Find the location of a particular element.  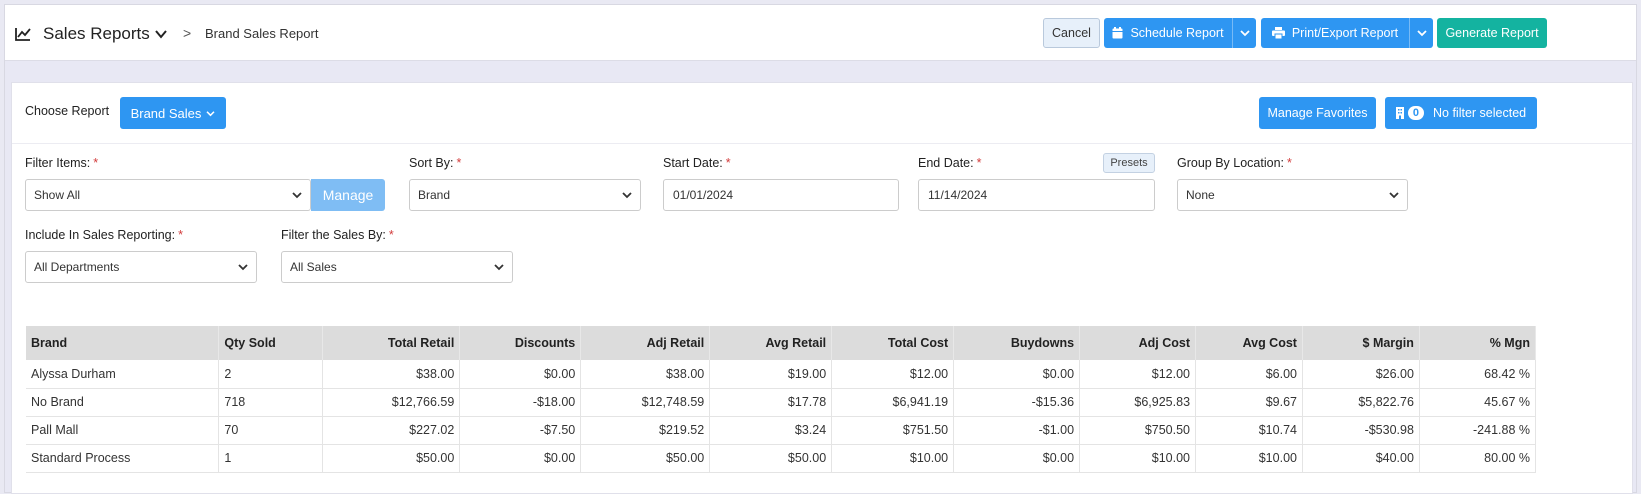

cell-total-retail: $50.00 is located at coordinates (391, 458).